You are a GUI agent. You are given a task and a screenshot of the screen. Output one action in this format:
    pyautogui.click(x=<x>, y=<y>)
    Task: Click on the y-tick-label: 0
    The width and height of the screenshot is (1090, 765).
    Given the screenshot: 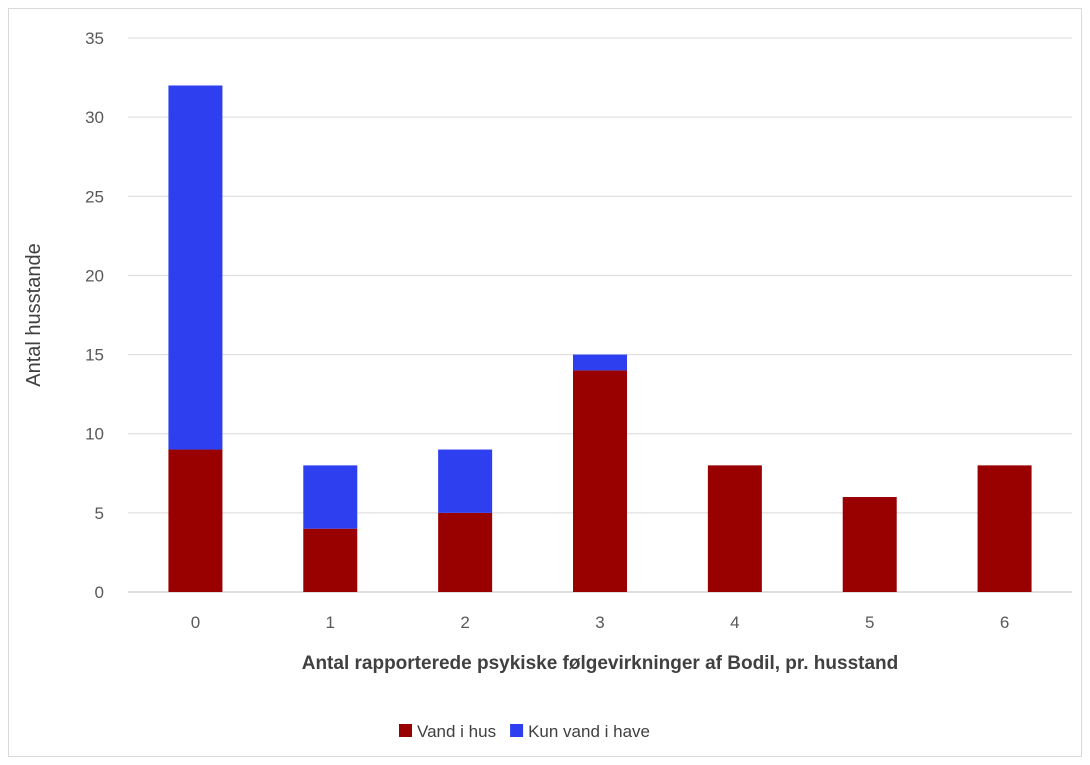 What is the action you would take?
    pyautogui.click(x=99, y=592)
    